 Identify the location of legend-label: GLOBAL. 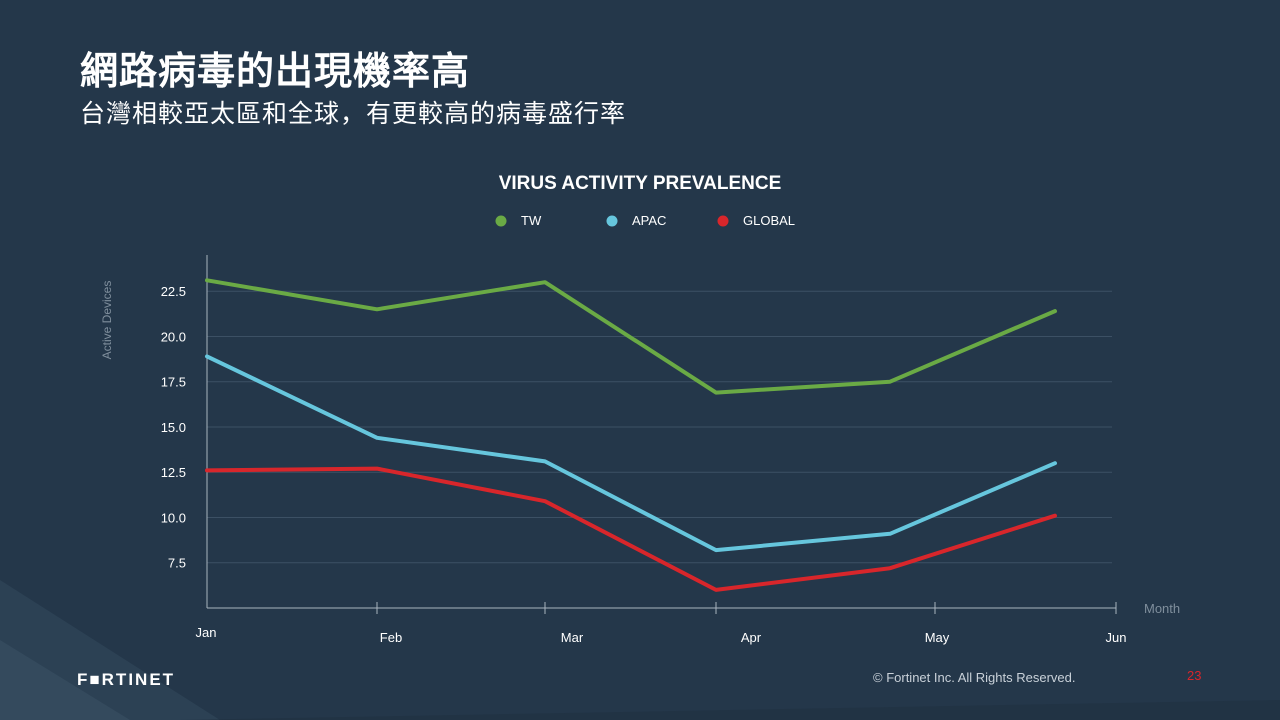
(769, 220).